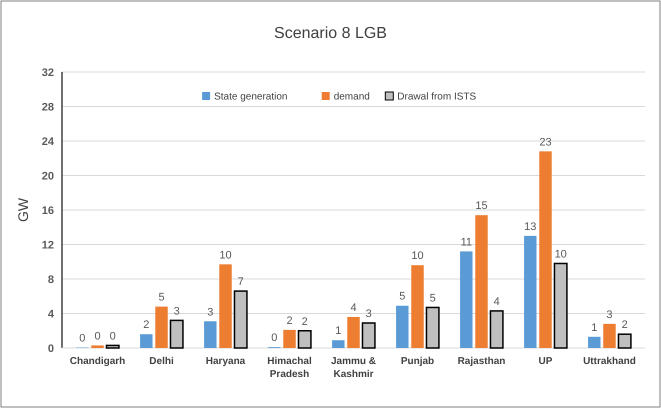  Describe the element at coordinates (48, 176) in the screenshot. I see `y-tick-label: 20` at that location.